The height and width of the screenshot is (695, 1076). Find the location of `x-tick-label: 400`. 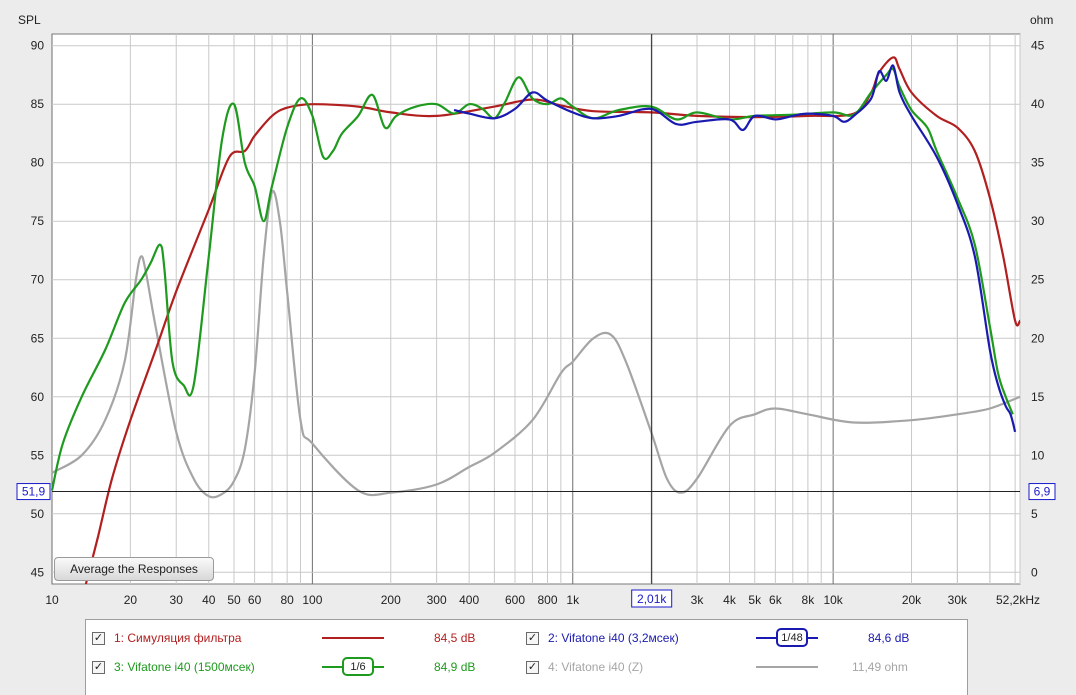

x-tick-label: 400 is located at coordinates (469, 600).